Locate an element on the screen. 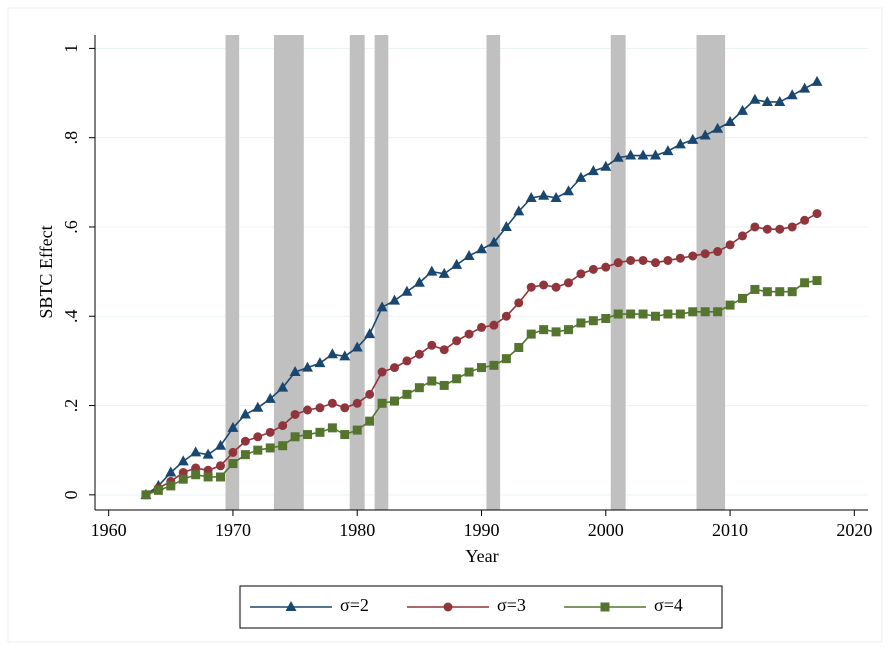  legend-label: σ=4 is located at coordinates (668, 605).